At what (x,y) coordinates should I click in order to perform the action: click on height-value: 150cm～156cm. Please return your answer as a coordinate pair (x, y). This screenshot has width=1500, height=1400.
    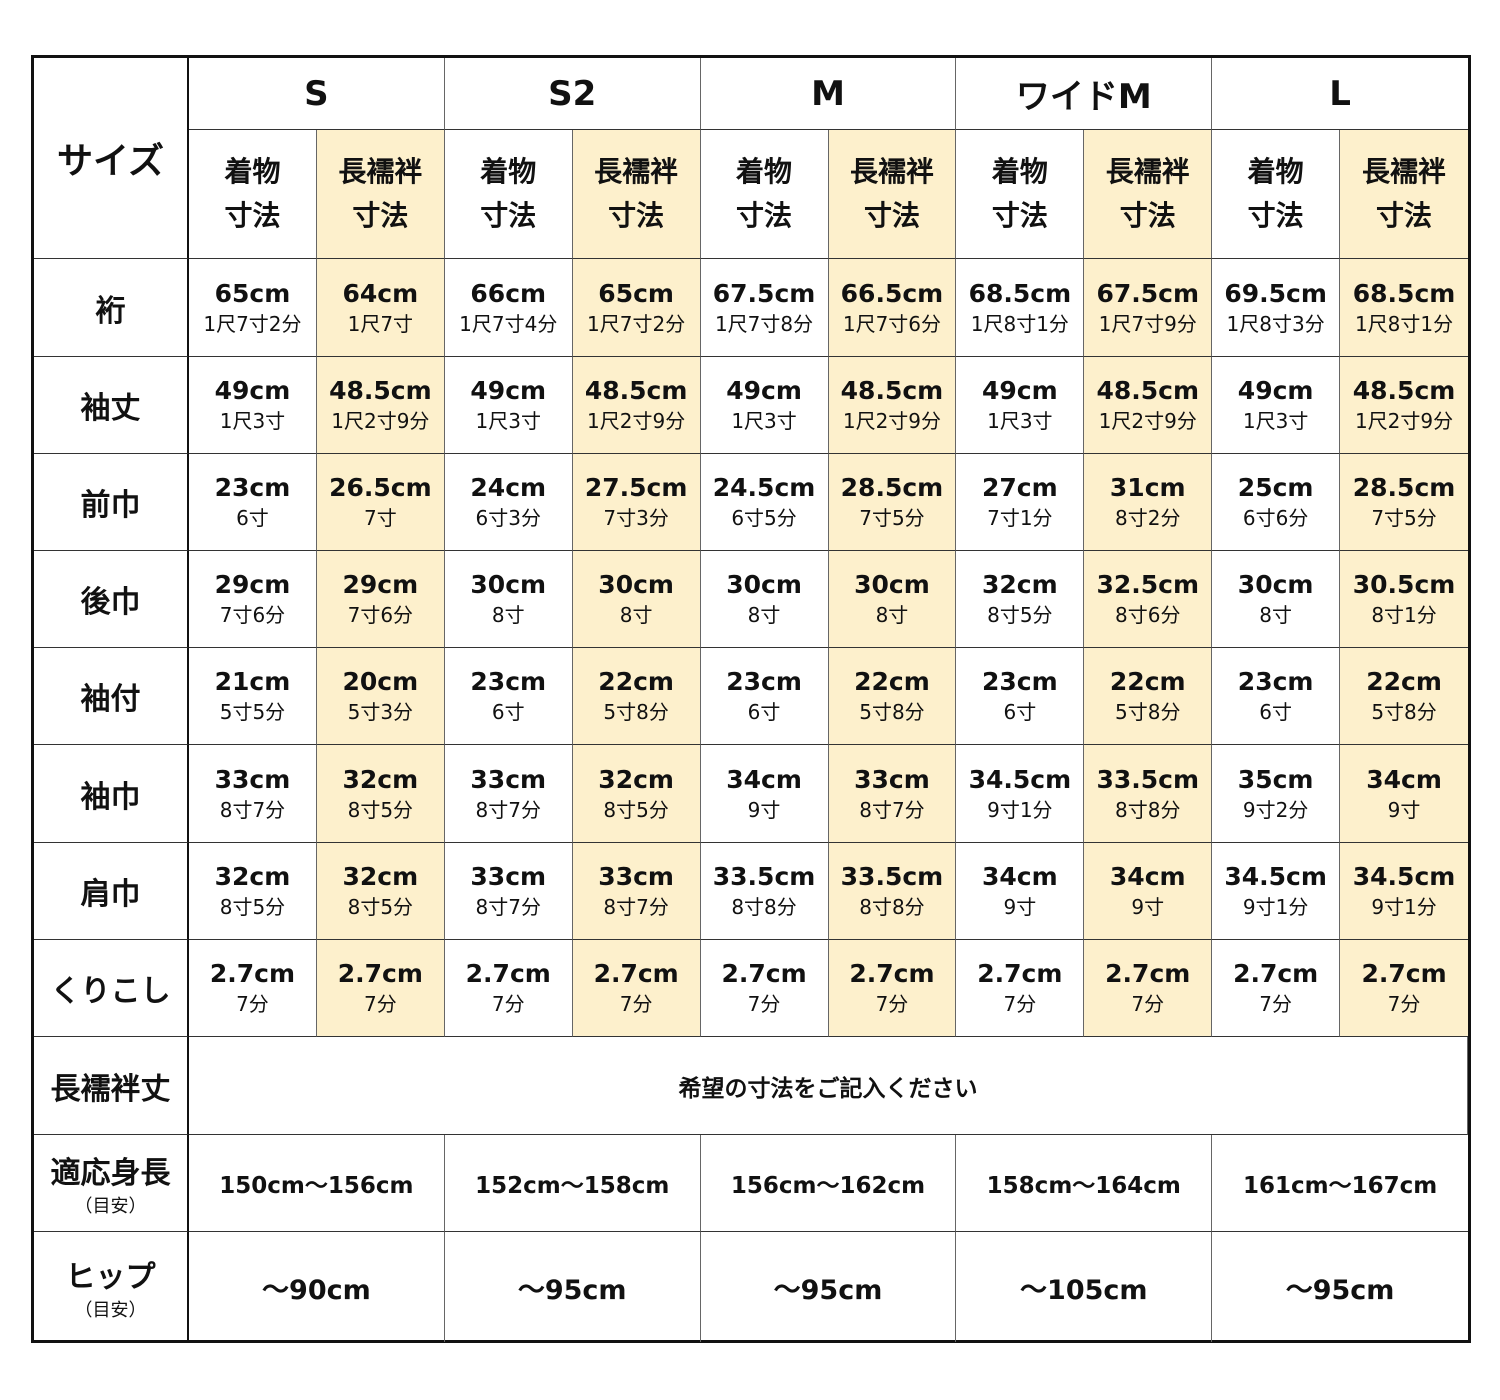
    Looking at the image, I should click on (316, 1186).